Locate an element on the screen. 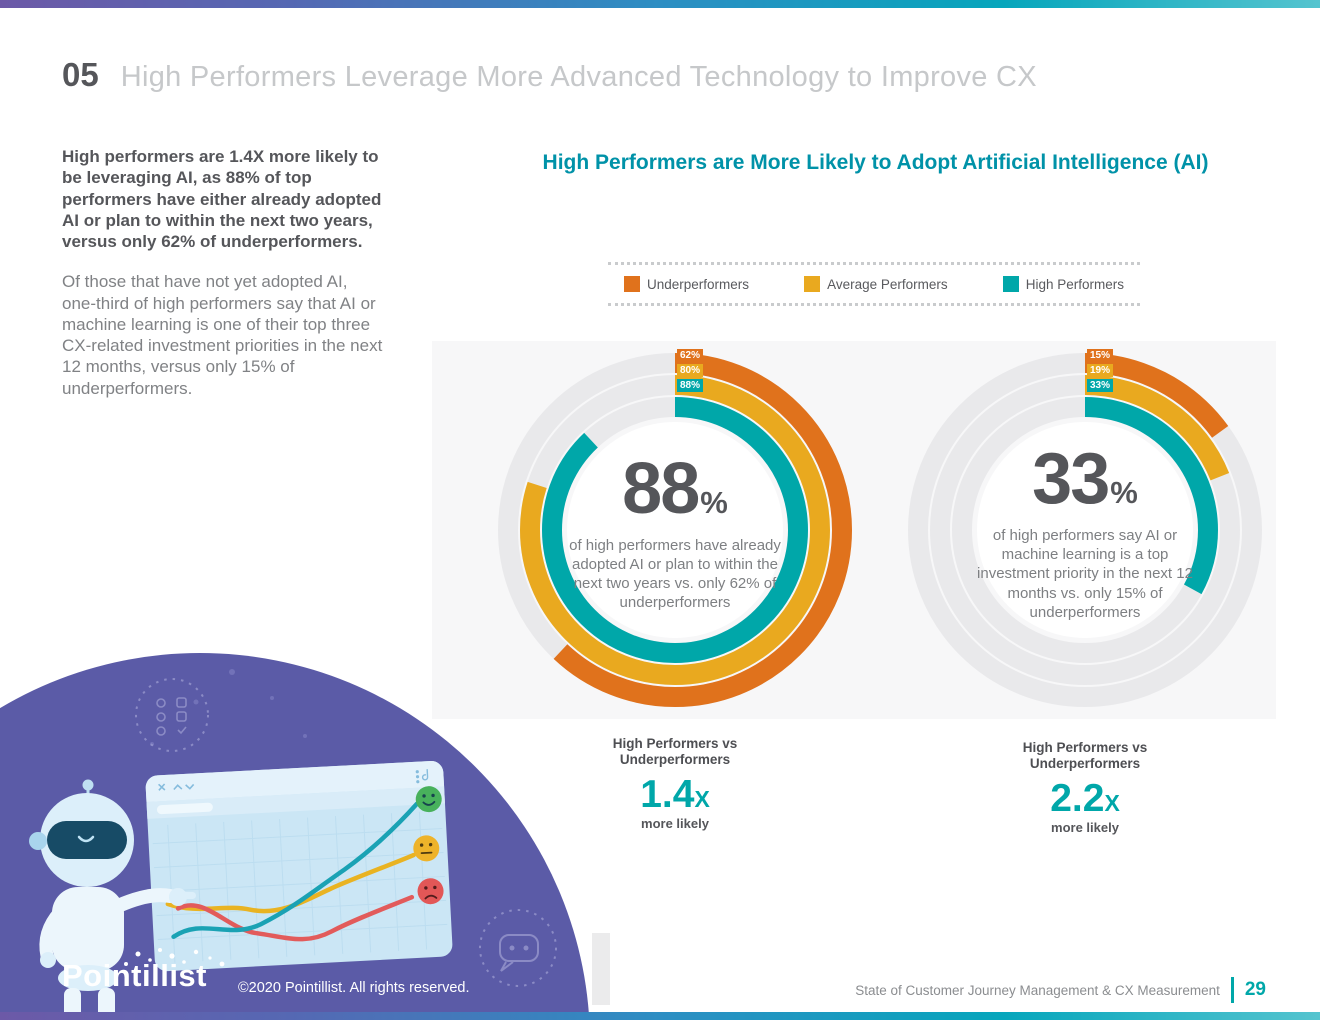 The image size is (1320, 1020). scrollbar-decoration is located at coordinates (601, 969).